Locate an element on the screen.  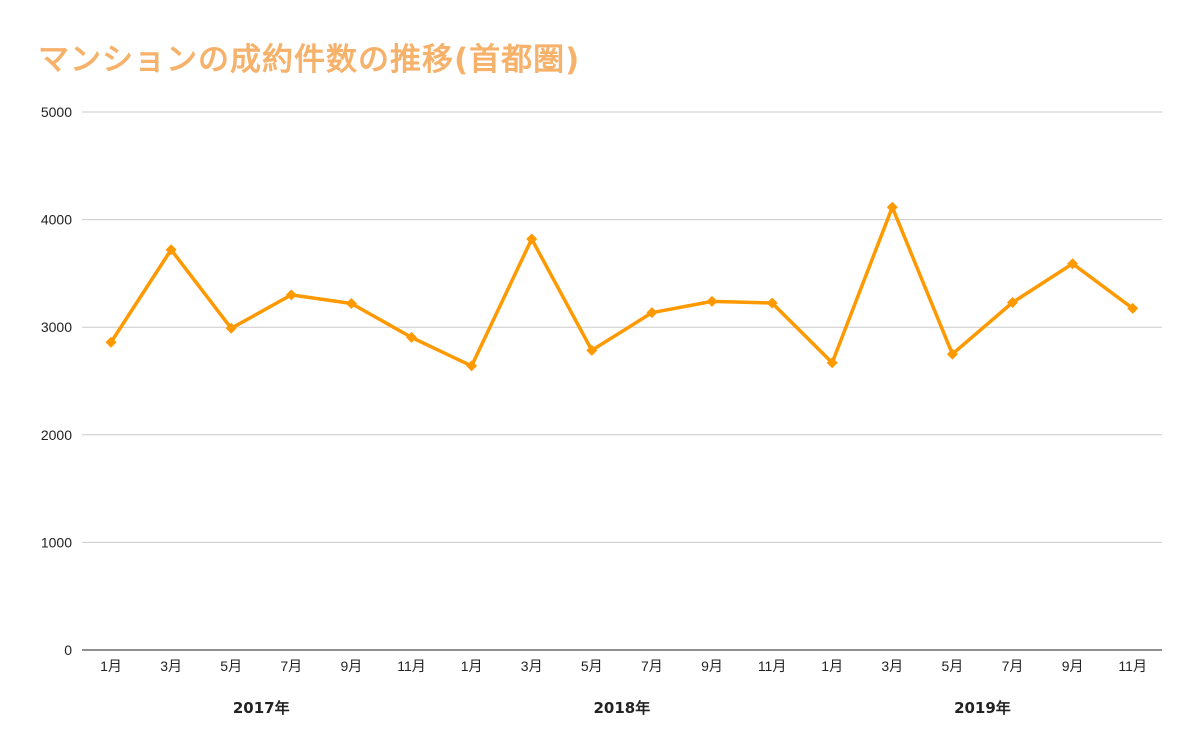
year-group-label: 2018年 is located at coordinates (621, 708).